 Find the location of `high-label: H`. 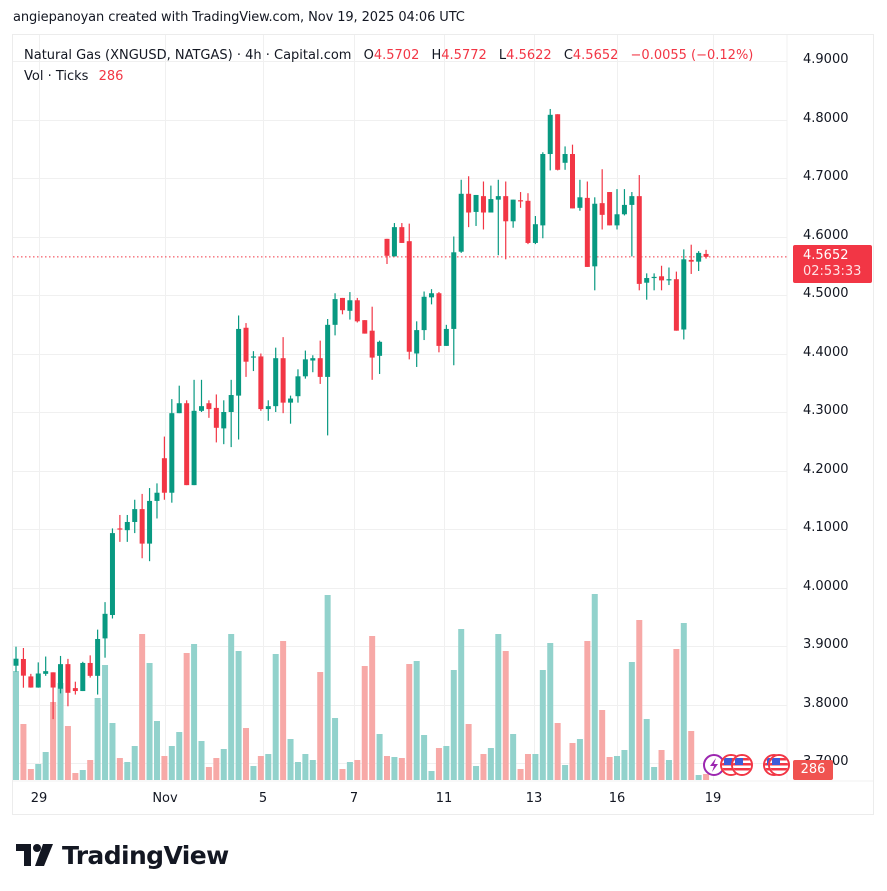

high-label: H is located at coordinates (436, 55).